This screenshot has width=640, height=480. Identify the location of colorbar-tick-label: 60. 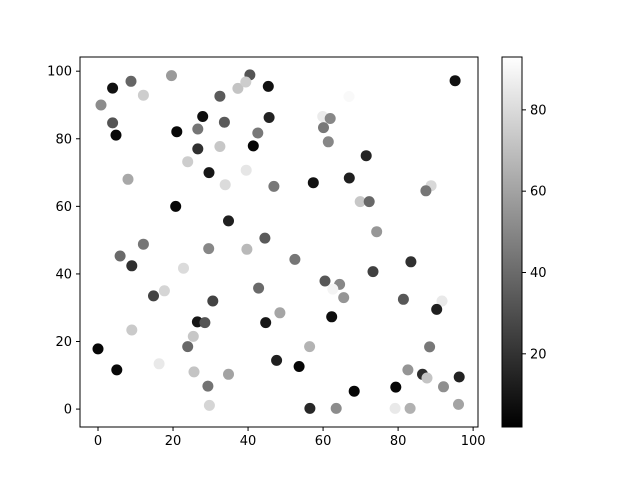
(538, 192).